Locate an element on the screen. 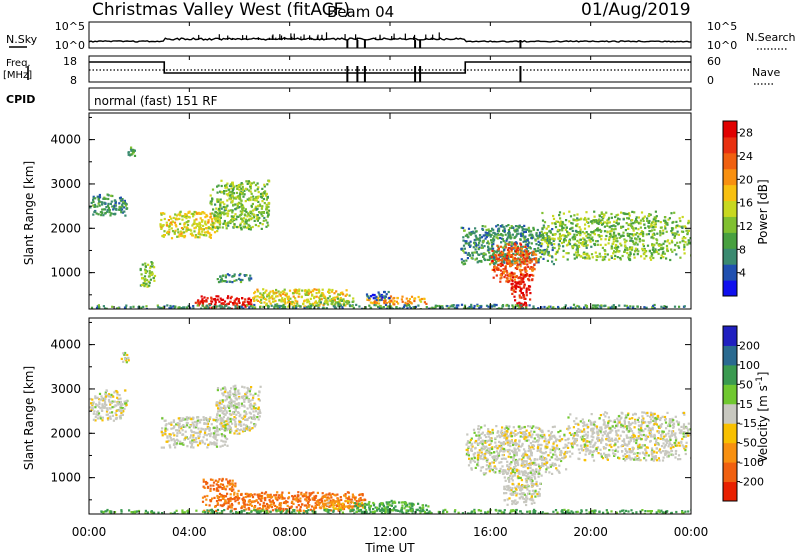 This screenshot has width=800, height=554. y-tick-label: 4000 is located at coordinates (65, 140).